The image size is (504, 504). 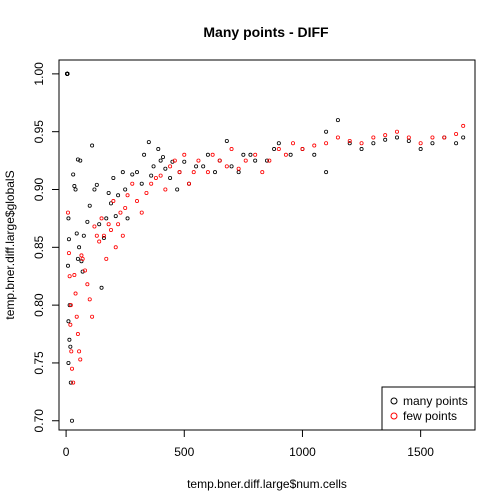 I want to click on legend-marker-few-points, so click(x=394, y=416).